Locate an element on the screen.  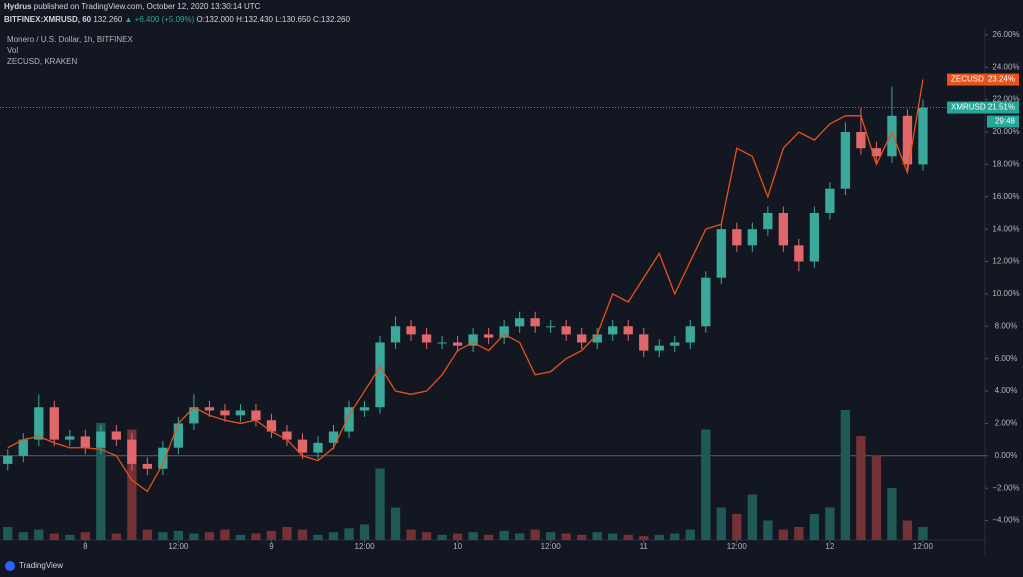
x-tick-label: 12 is located at coordinates (829, 546).